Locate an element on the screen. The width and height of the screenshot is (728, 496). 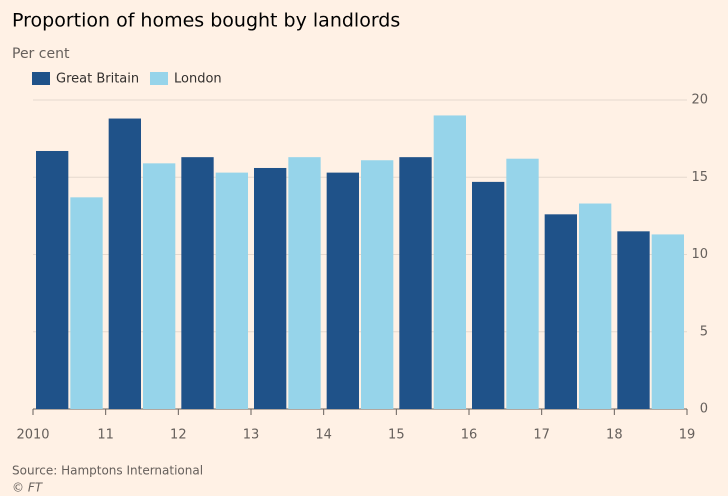
credit: © FT is located at coordinates (28, 488).